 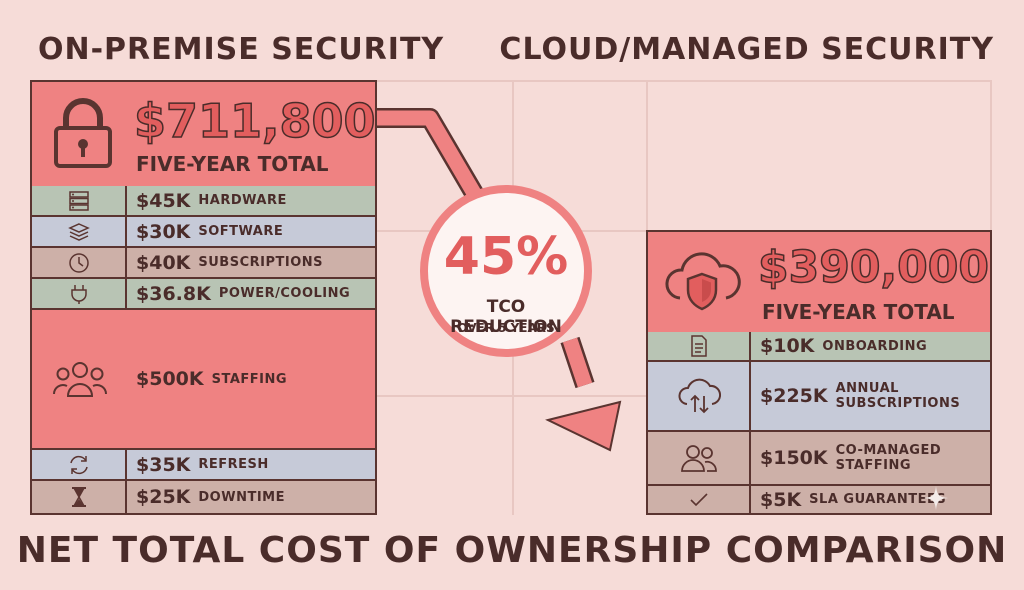 What do you see at coordinates (241, 497) in the screenshot?
I see `row-label: DOWNTIME` at bounding box center [241, 497].